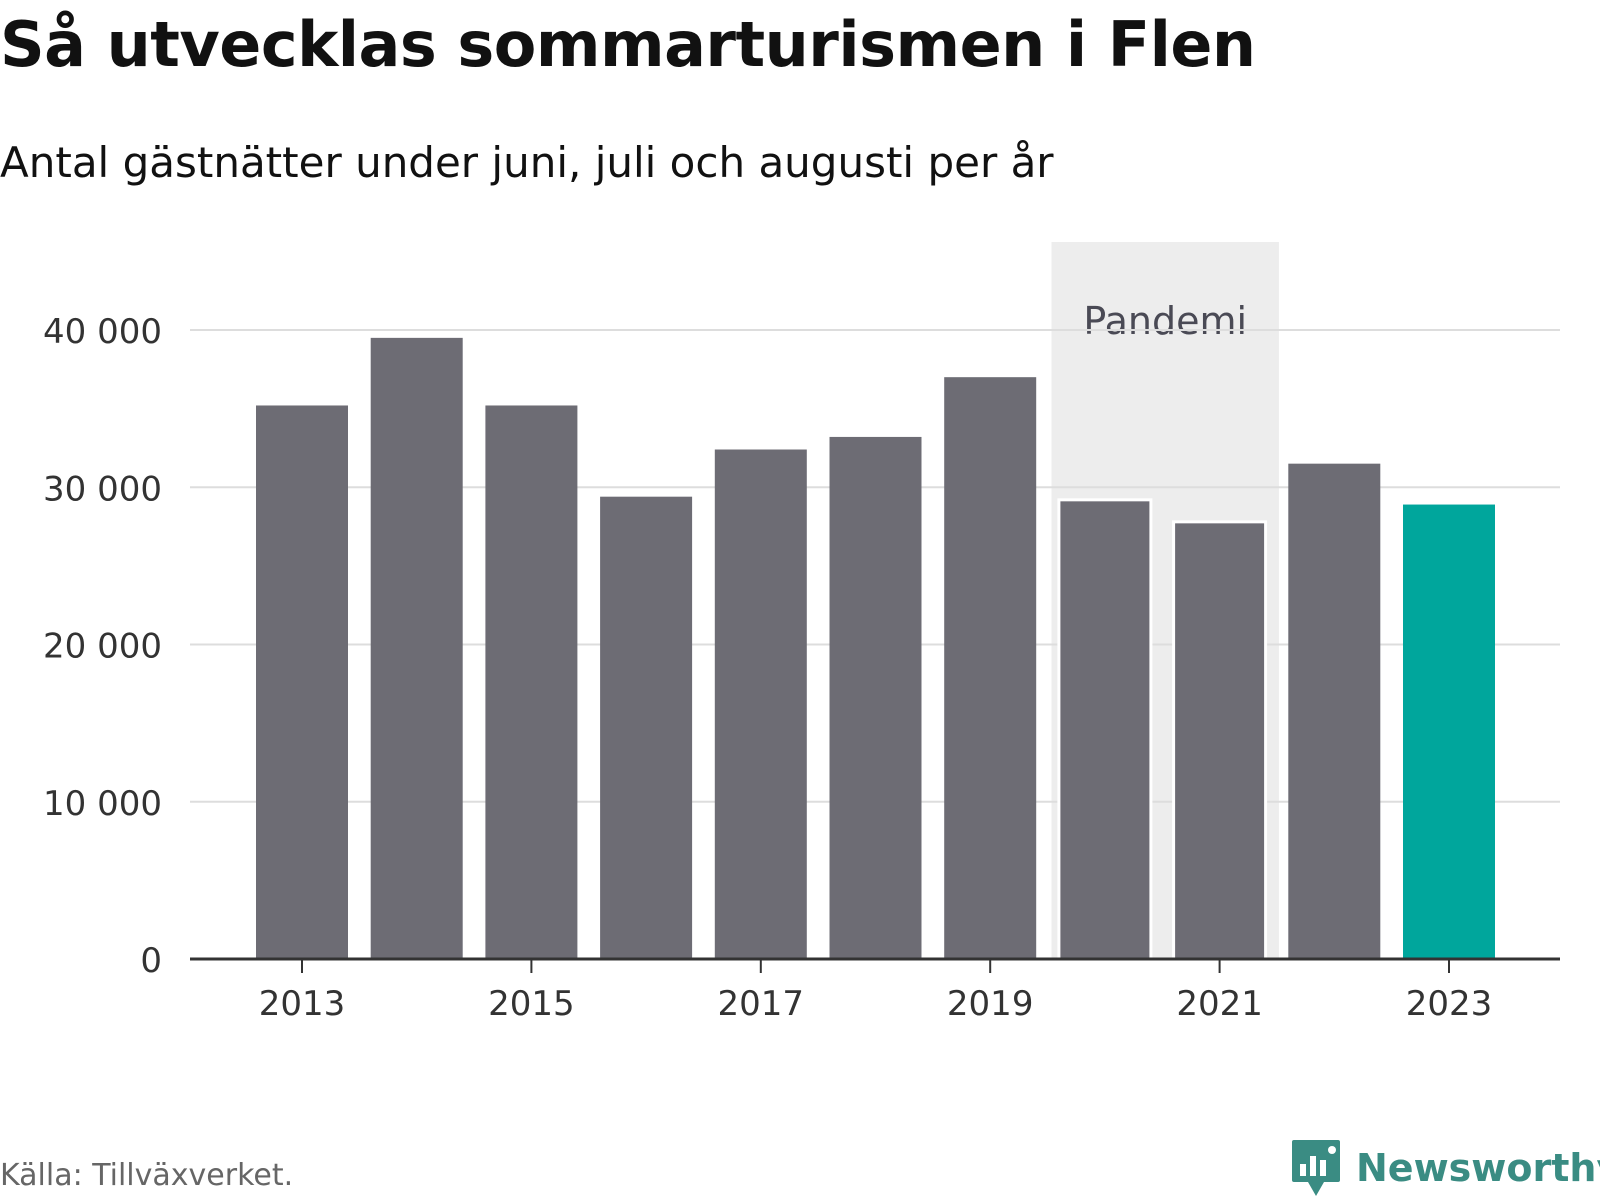  I want to click on x-tick-label: 2013, so click(302, 1004).